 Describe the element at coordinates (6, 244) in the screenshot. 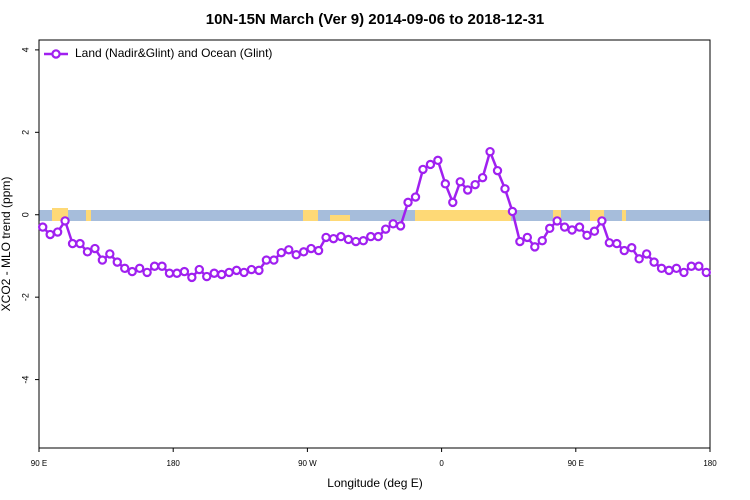

I see `y-axis-label: XCO2 - MLO trend (ppm)` at that location.